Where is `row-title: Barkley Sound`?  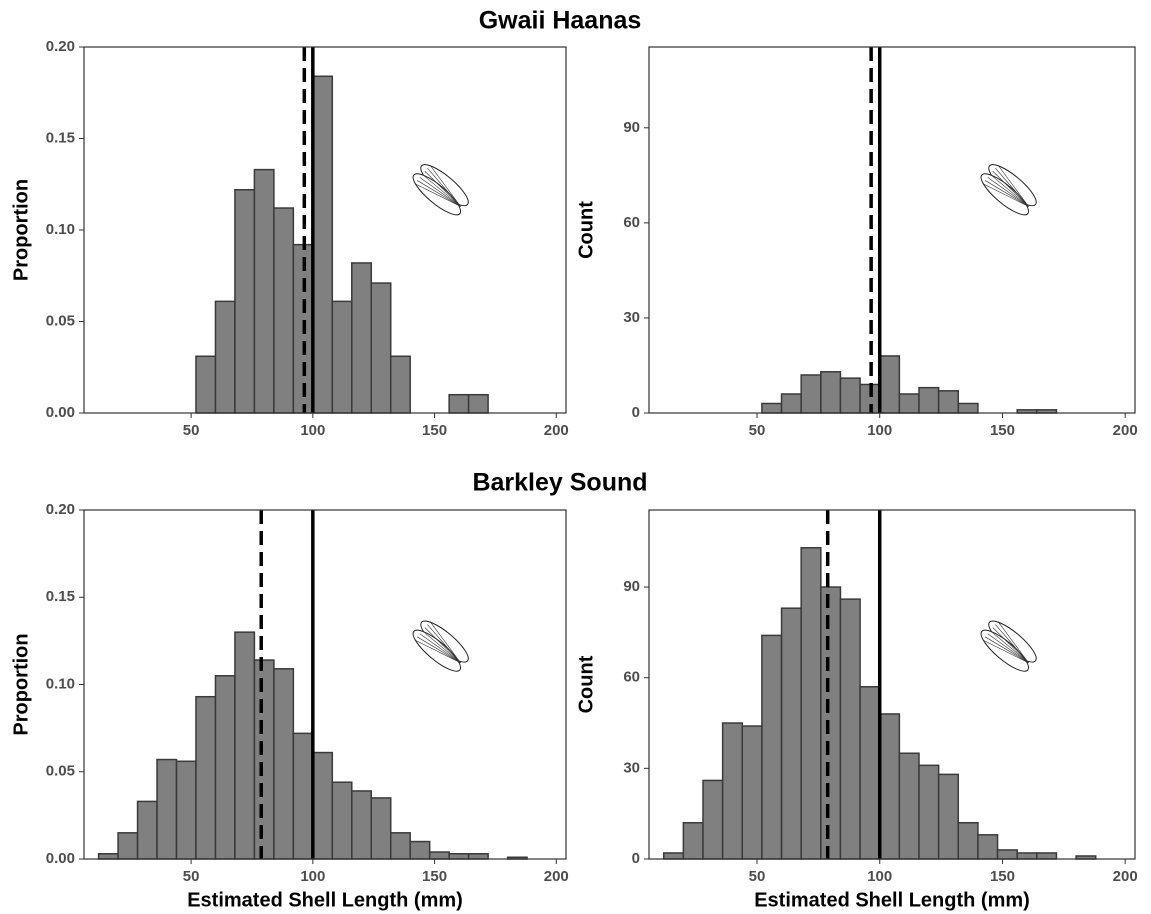
row-title: Barkley Sound is located at coordinates (559, 483).